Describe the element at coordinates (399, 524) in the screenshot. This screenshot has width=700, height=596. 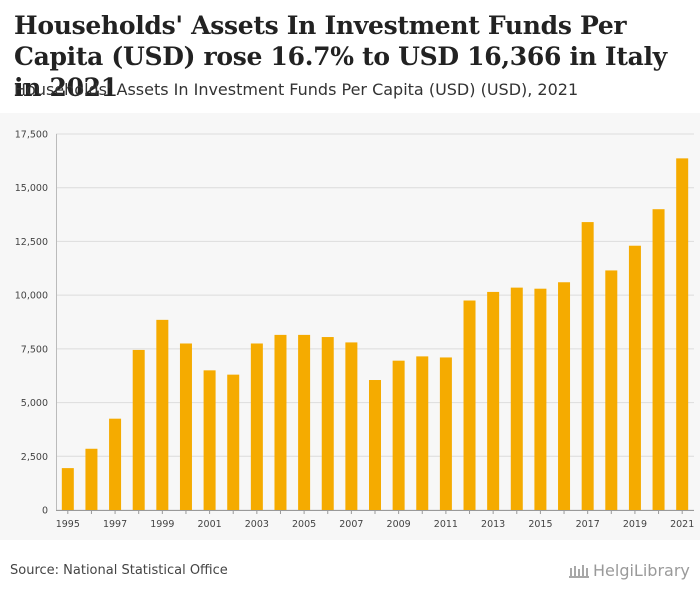
I see `x-tick-label: 2009` at that location.